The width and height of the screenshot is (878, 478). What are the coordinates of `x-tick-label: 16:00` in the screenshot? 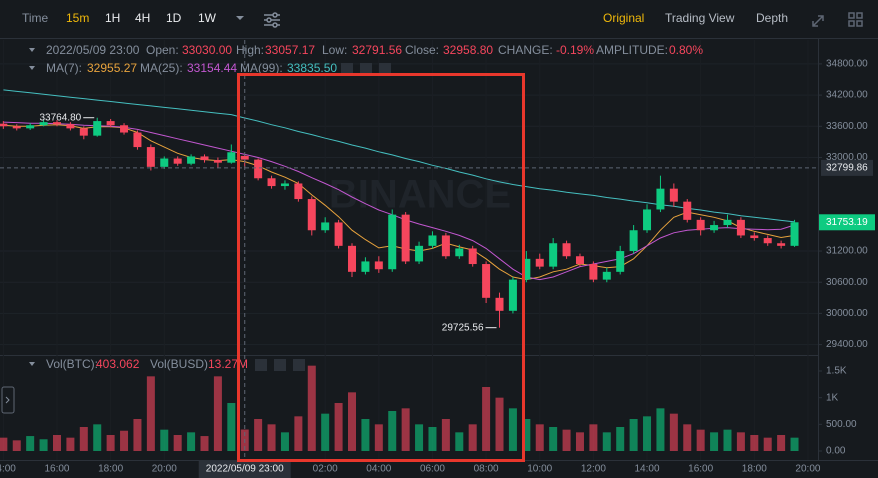 It's located at (700, 469).